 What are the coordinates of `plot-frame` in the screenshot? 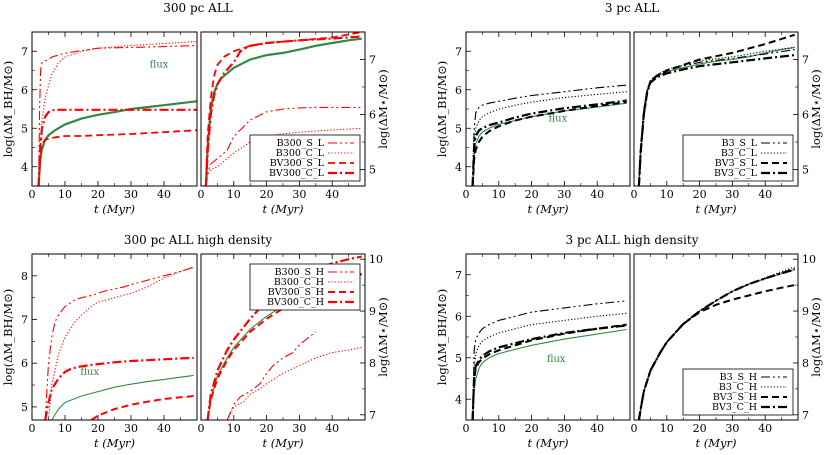 It's located at (548, 109).